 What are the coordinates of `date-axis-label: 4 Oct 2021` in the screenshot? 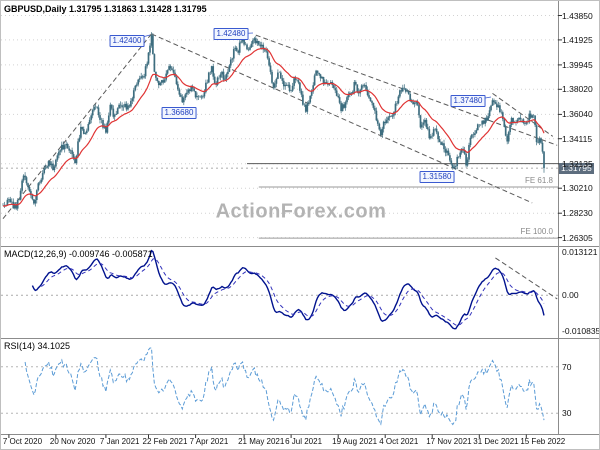 It's located at (399, 441).